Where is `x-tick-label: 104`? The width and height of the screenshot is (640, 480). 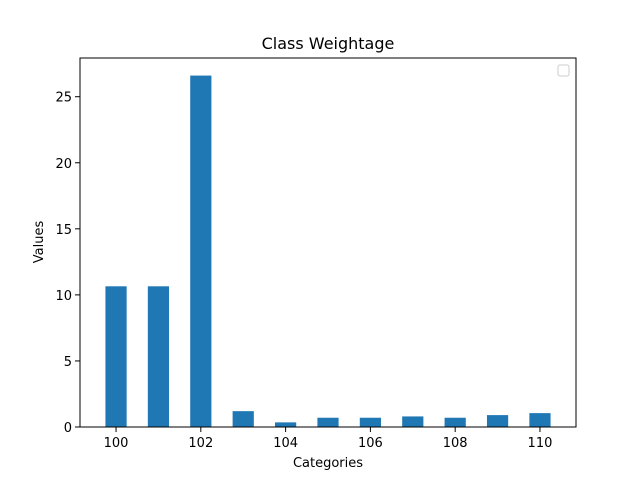
x-tick-label: 104 is located at coordinates (285, 443).